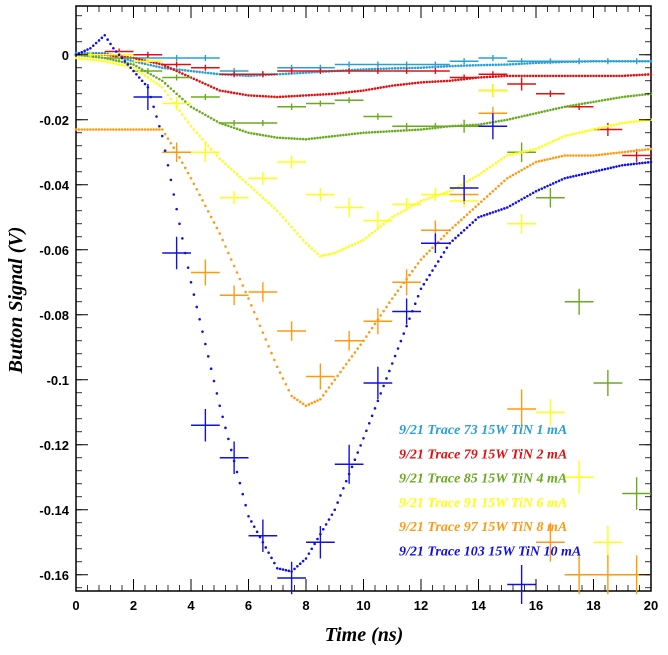  What do you see at coordinates (483, 430) in the screenshot?
I see `legend-entry: 9/21 Trace 73 15W TiN 1 mA` at bounding box center [483, 430].